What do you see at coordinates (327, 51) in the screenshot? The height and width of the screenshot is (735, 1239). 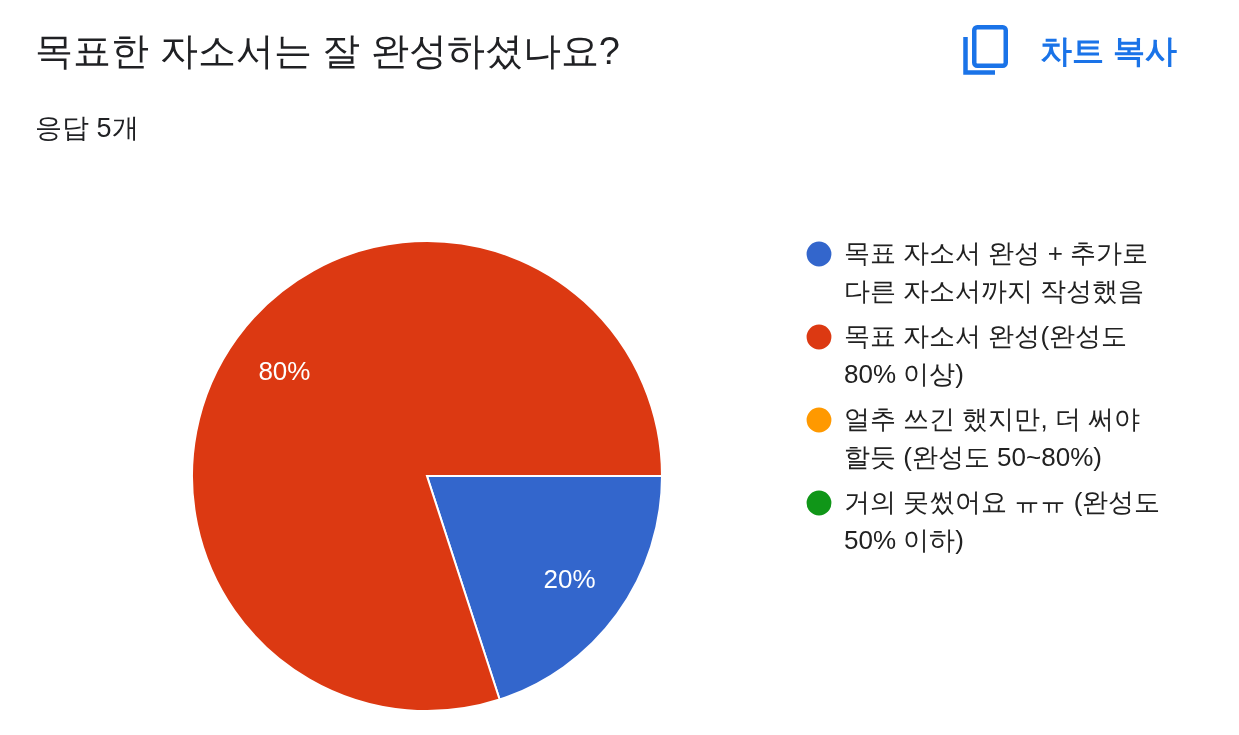 I see `chart-title: 목표한 자소서는 잘 완성하셨나요?` at bounding box center [327, 51].